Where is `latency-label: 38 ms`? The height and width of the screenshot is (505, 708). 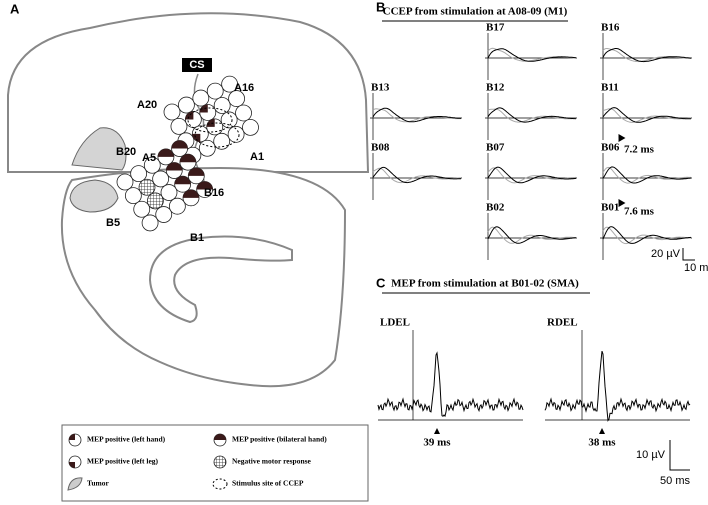
latency-label: 38 ms is located at coordinates (602, 443).